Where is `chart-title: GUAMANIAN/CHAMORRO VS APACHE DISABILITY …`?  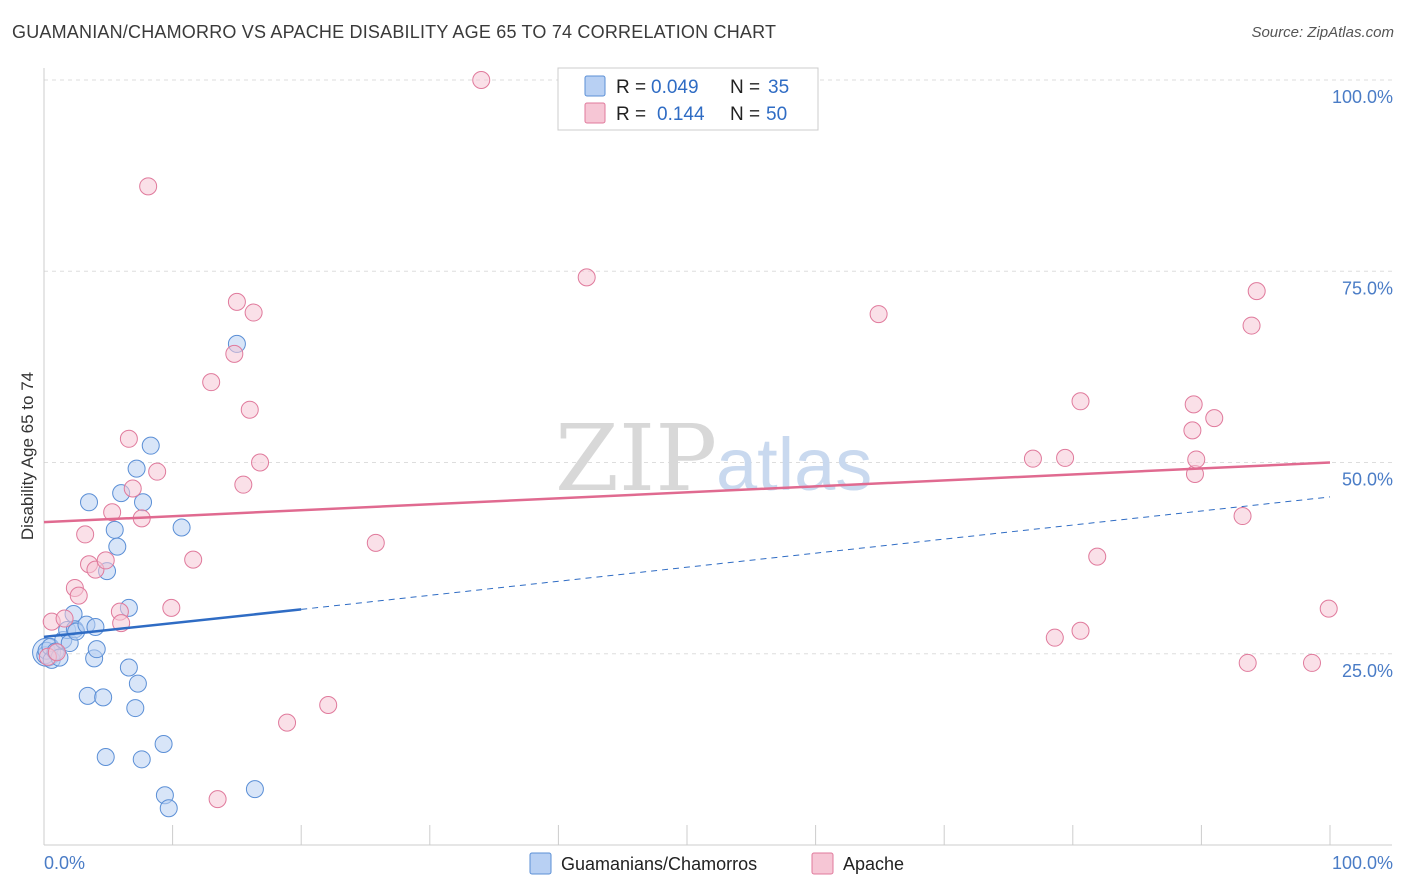 chart-title: GUAMANIAN/CHAMORRO VS APACHE DISABILITY … is located at coordinates (394, 32).